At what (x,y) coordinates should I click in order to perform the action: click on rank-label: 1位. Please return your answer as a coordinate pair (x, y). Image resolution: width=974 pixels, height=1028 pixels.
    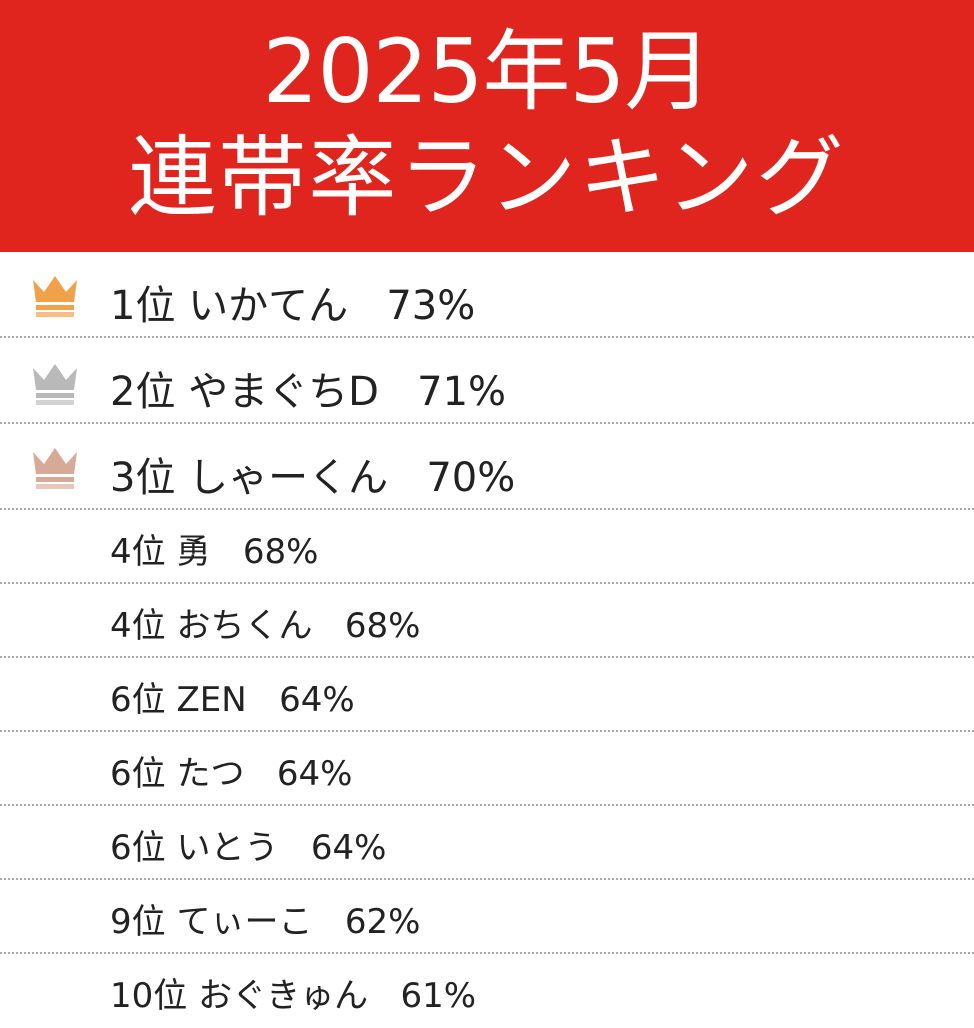
    Looking at the image, I should click on (143, 306).